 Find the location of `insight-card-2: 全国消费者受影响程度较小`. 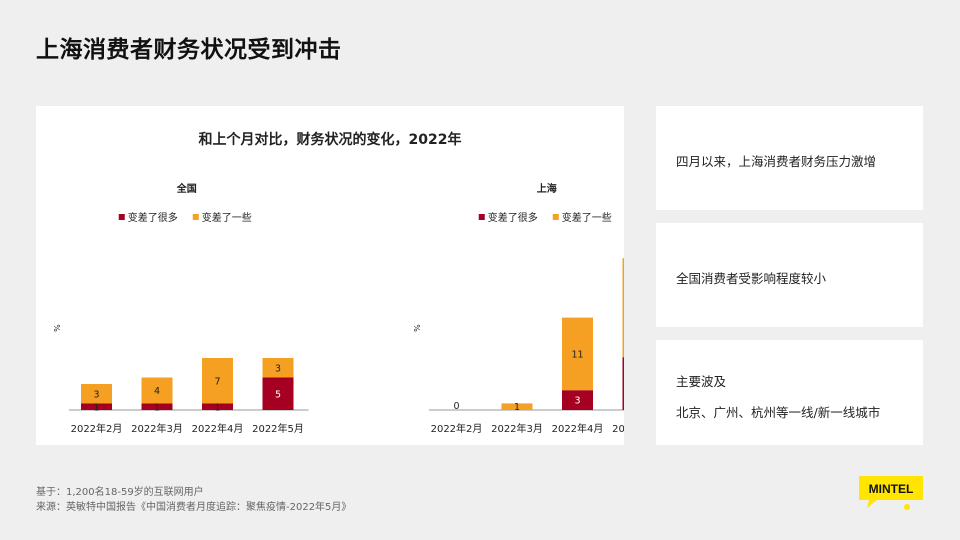

insight-card-2: 全国消费者受影响程度较小 is located at coordinates (789, 275).